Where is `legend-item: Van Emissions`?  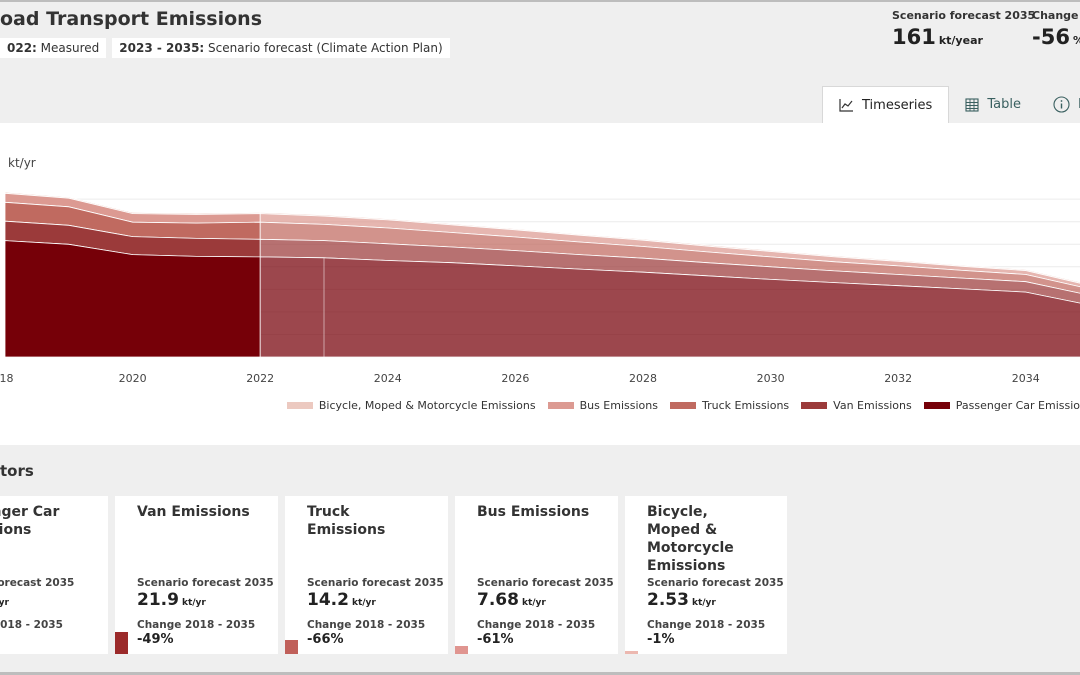 legend-item: Van Emissions is located at coordinates (856, 405).